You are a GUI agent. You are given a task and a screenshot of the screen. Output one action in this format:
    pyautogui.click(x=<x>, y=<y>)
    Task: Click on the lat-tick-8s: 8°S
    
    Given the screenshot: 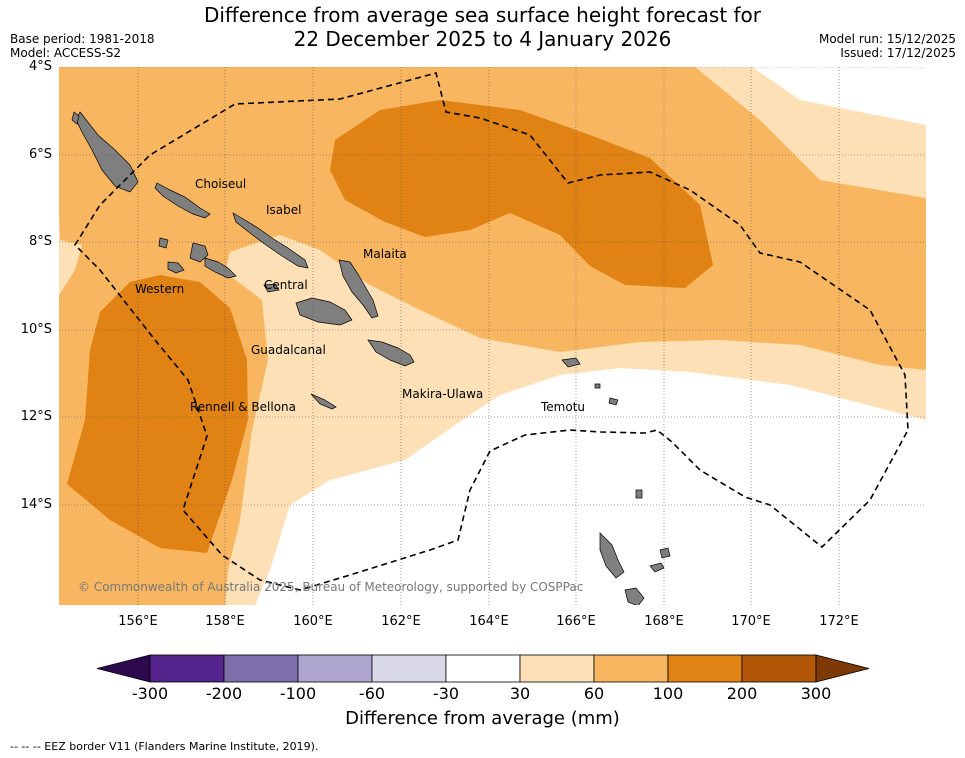 What is the action you would take?
    pyautogui.click(x=40, y=241)
    